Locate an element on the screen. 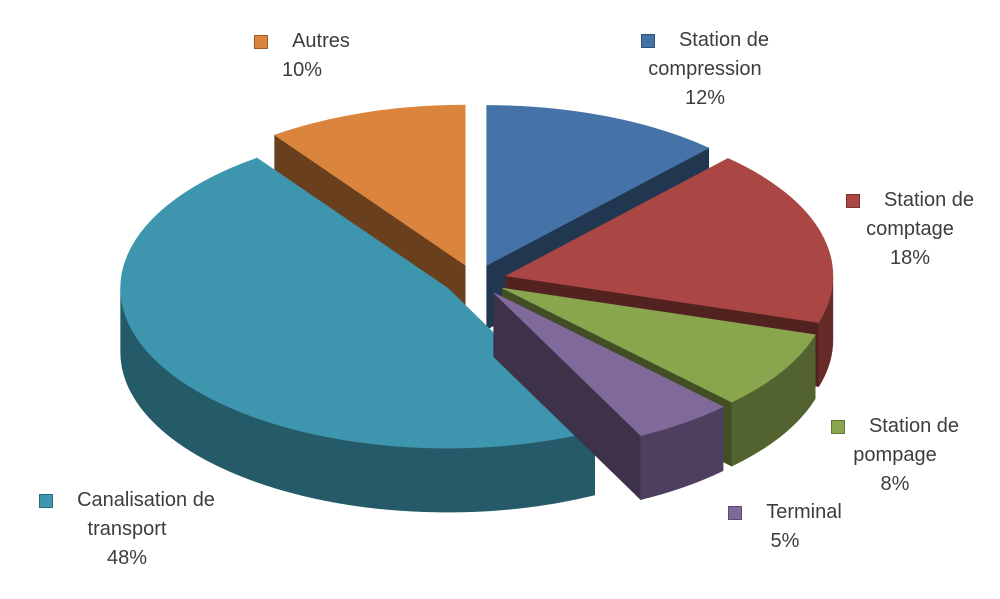  legend-marker-canalisation-icon is located at coordinates (46, 500).